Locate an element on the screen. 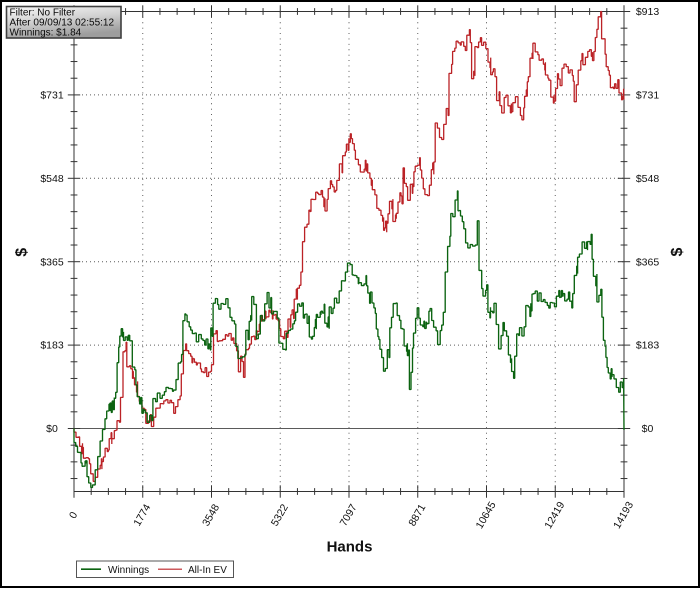  svg-text: $913 is located at coordinates (648, 12).